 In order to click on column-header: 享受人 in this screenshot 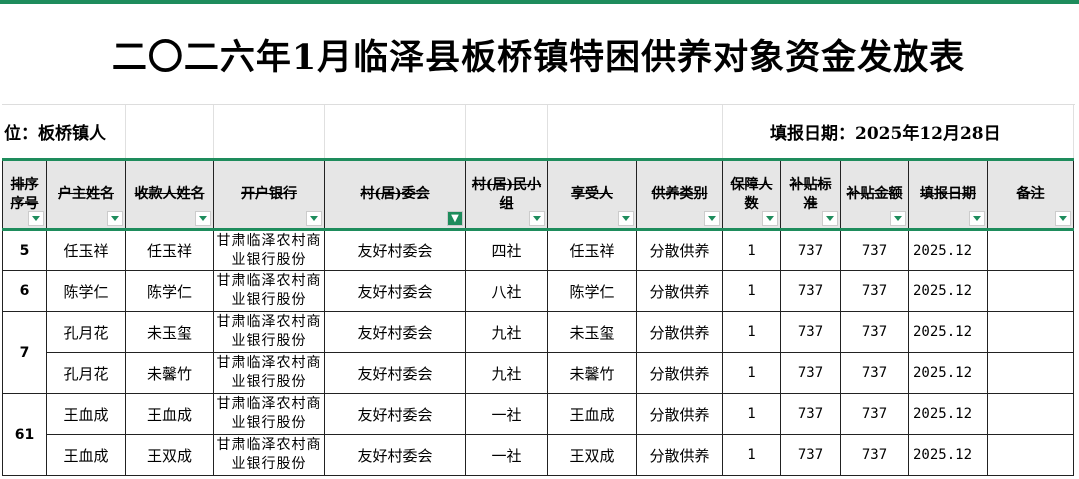, I will do `click(592, 194)`.